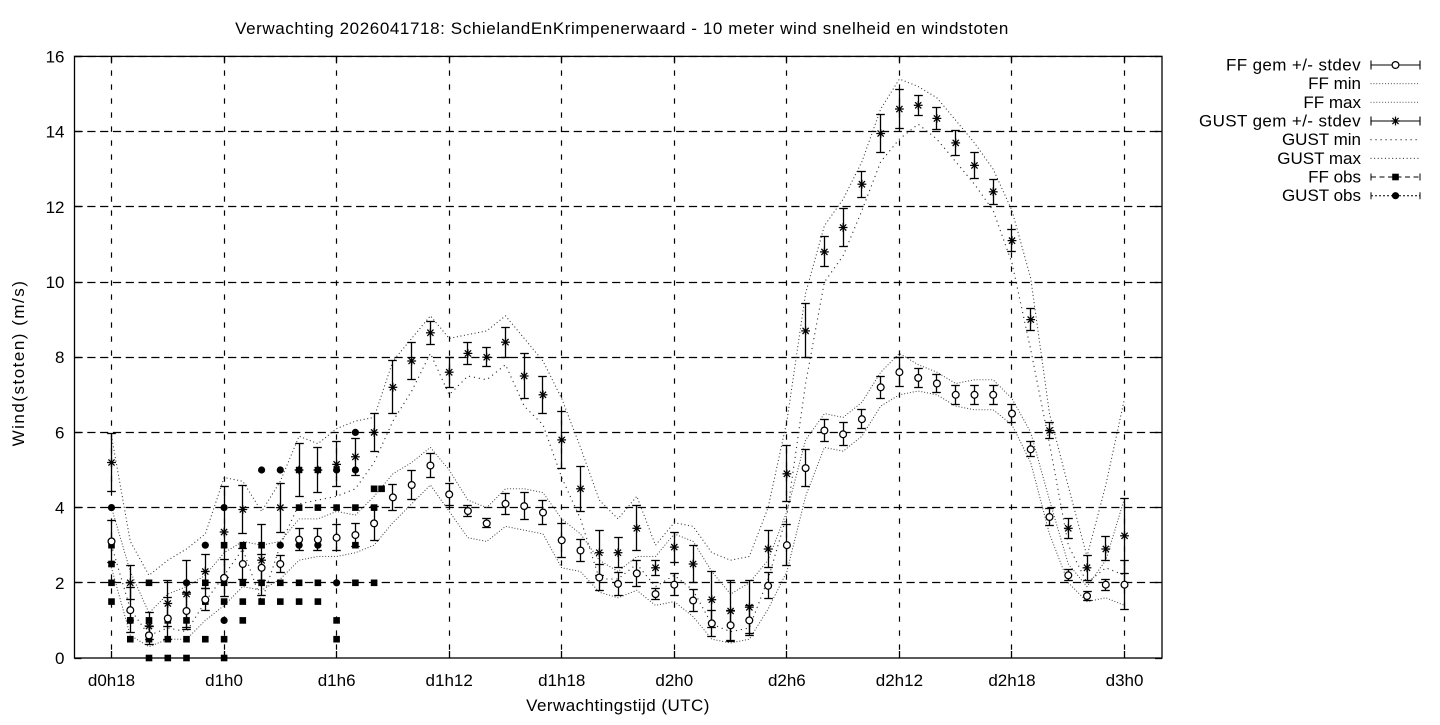 The image size is (1440, 725). Describe the element at coordinates (59, 508) in the screenshot. I see `svg-text: 4` at that location.